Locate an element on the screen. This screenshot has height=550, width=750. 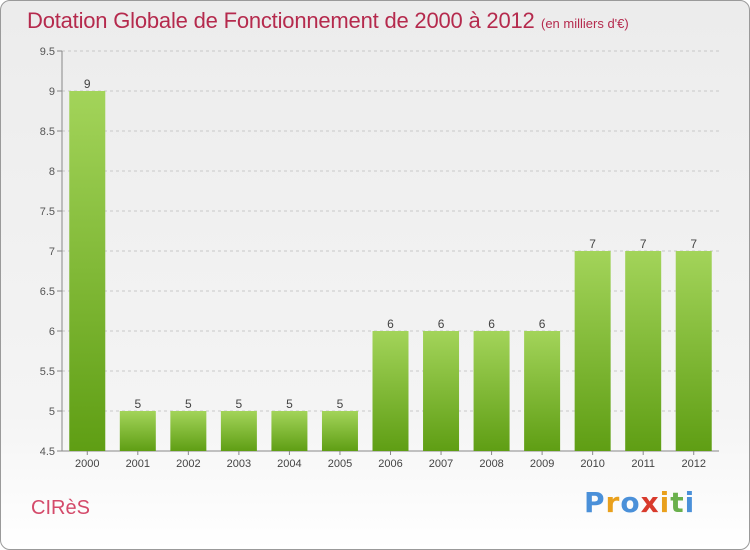
y-tick-label: 7 is located at coordinates (52, 252).